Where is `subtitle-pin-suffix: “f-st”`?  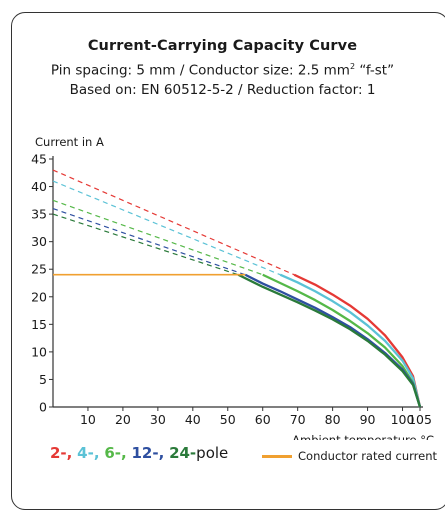
subtitle-pin-suffix: “f-st” is located at coordinates (375, 70).